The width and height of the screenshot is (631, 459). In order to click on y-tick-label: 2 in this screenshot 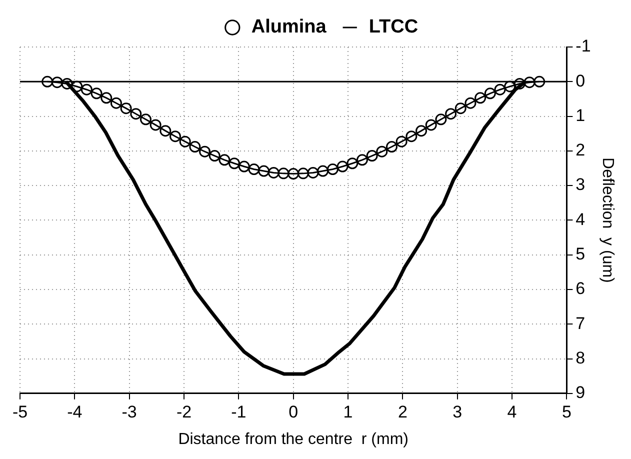, I will do `click(581, 150)`.